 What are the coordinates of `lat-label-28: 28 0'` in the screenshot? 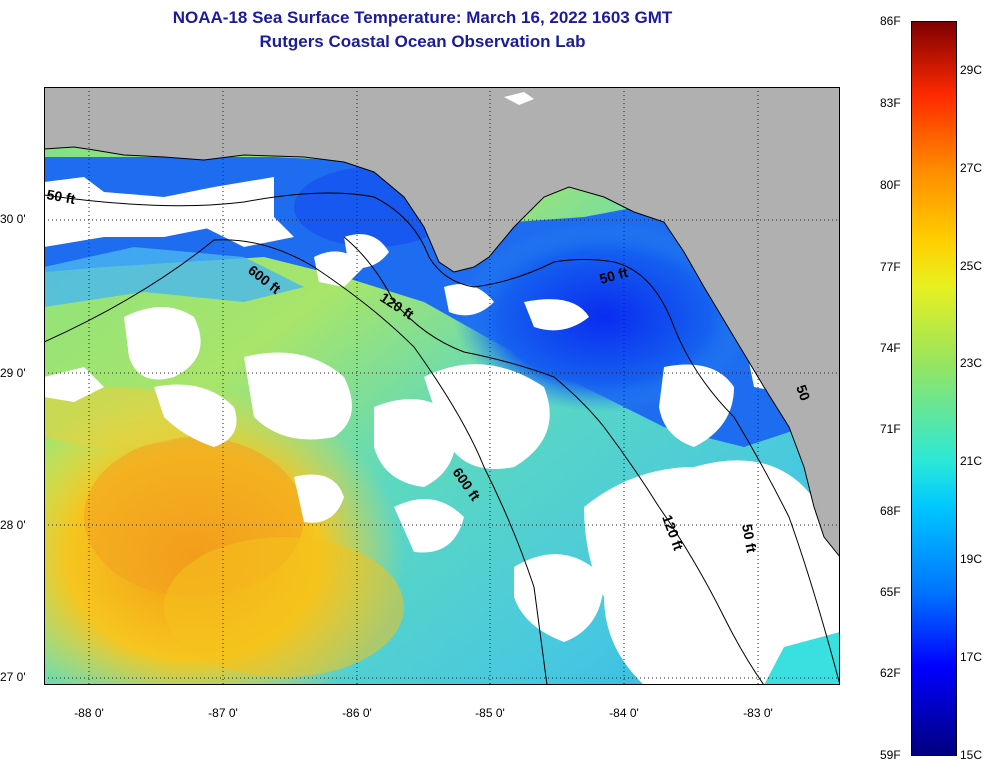 It's located at (13, 525).